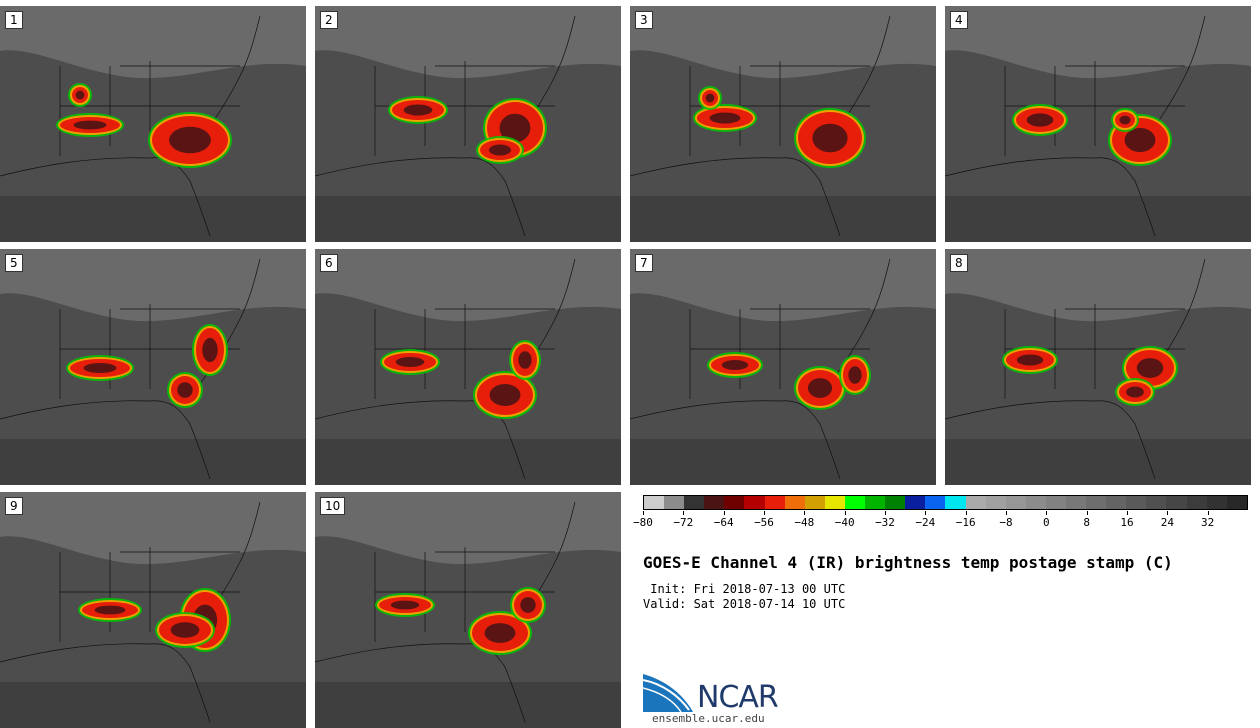 The height and width of the screenshot is (728, 1260). What do you see at coordinates (643, 522) in the screenshot?
I see `colorbar-tick-label: −80` at bounding box center [643, 522].